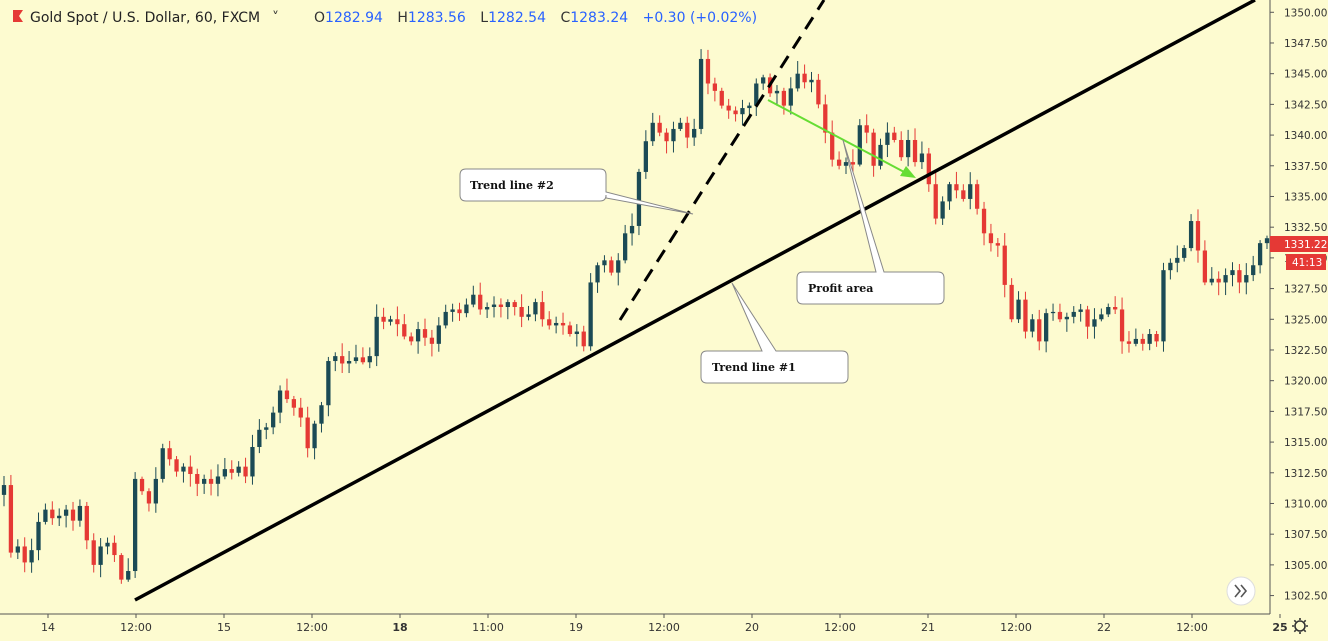 The height and width of the screenshot is (641, 1328). I want to click on time-tick-label: 20, so click(752, 627).